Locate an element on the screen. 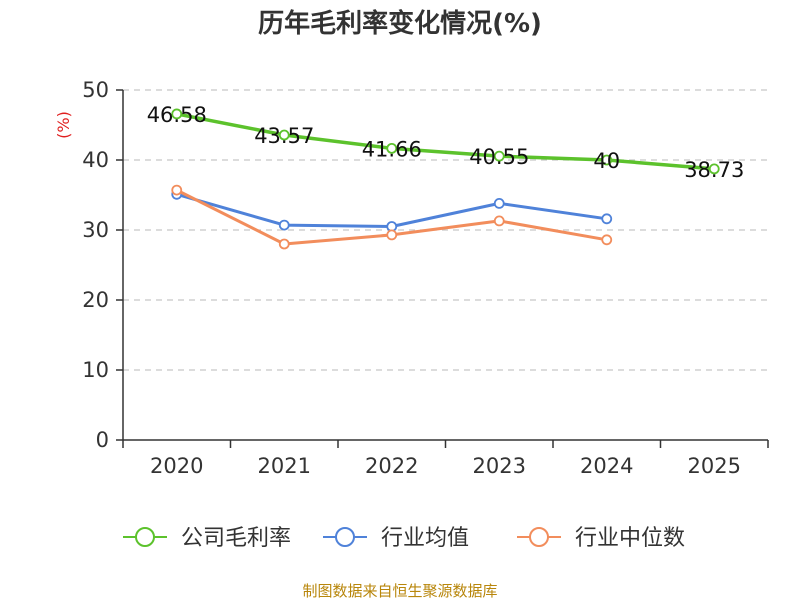 This screenshot has height=600, width=800. series-0-point-2022 is located at coordinates (392, 148).